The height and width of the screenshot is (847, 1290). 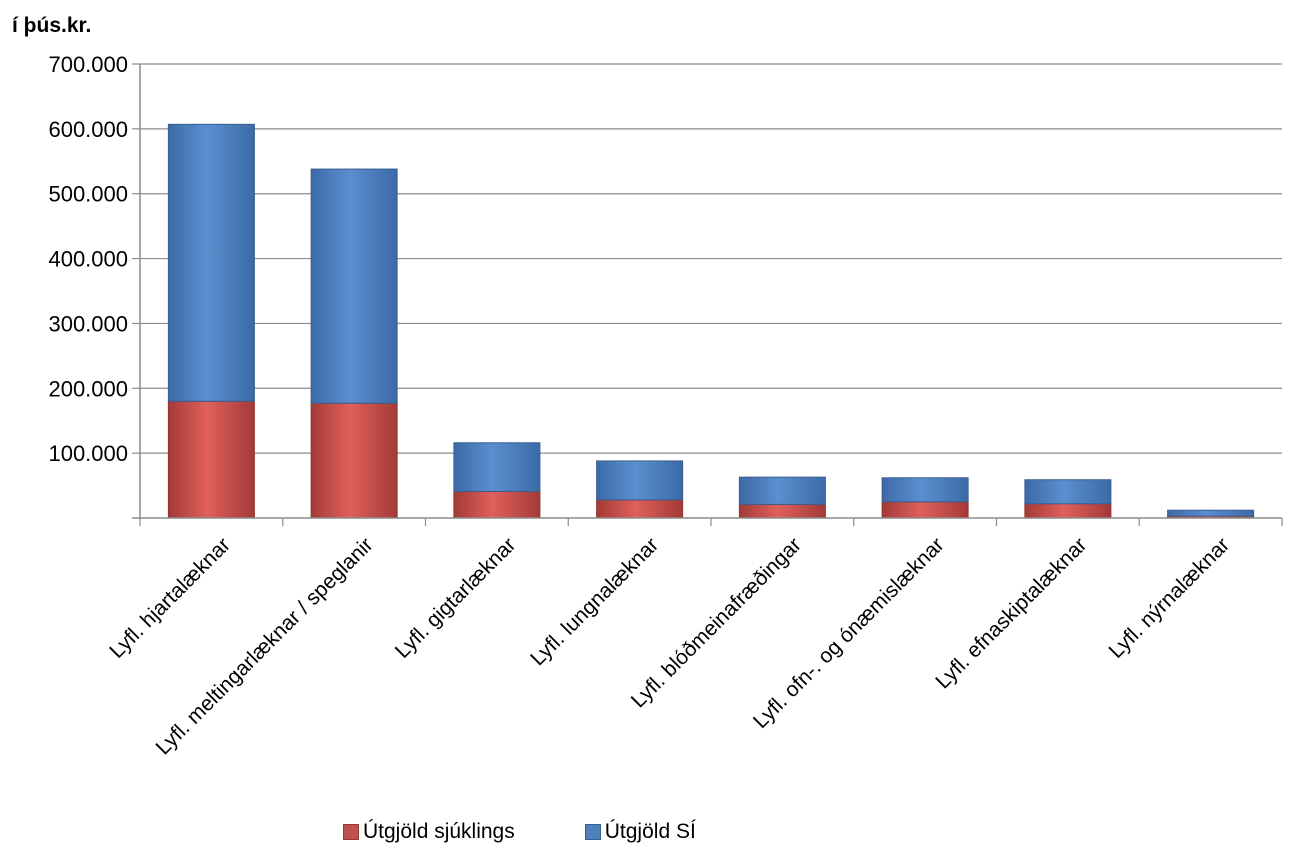 I want to click on legend-item-patient: Útgjöld sjúklings, so click(x=429, y=832).